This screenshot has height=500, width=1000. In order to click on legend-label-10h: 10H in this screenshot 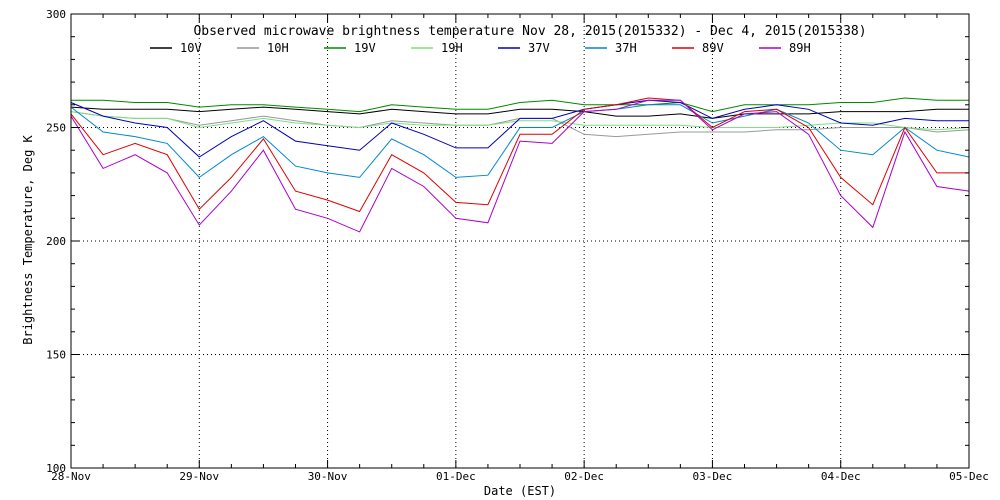, I will do `click(278, 48)`.